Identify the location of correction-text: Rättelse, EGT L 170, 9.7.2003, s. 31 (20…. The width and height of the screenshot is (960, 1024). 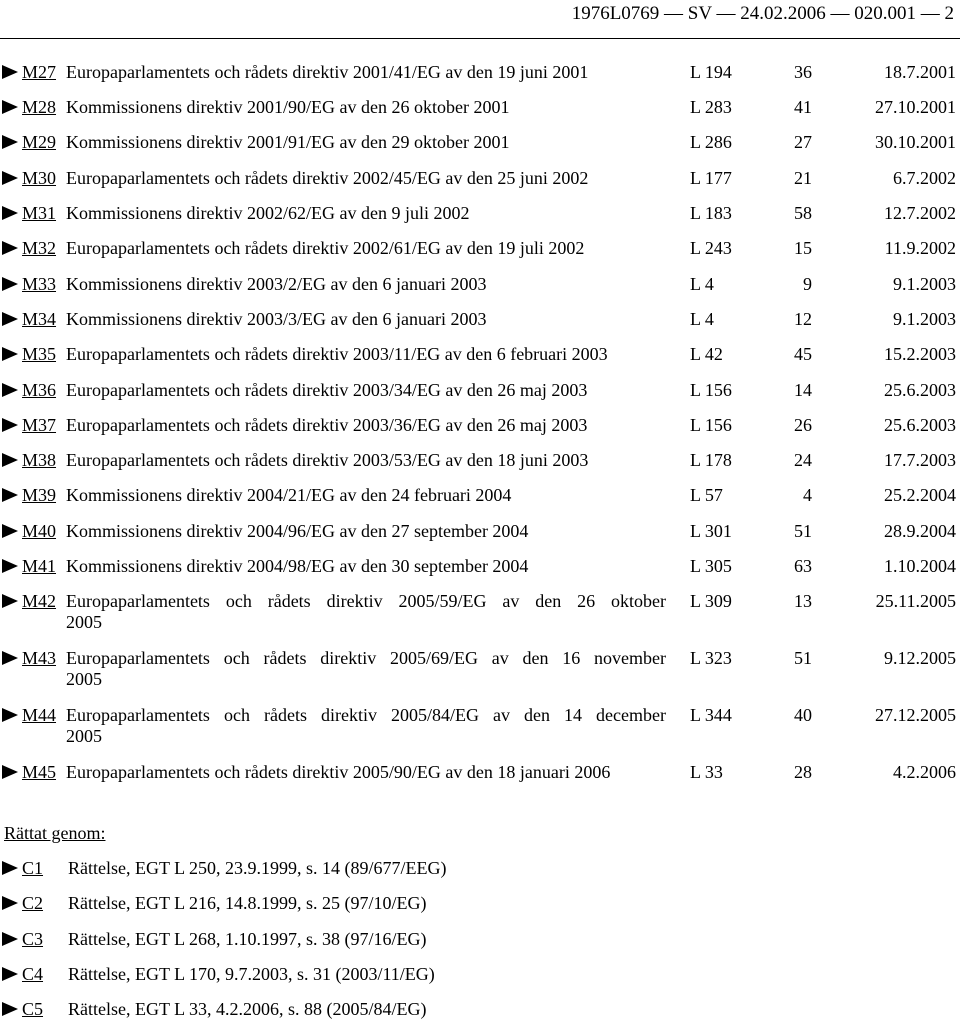
(251, 974).